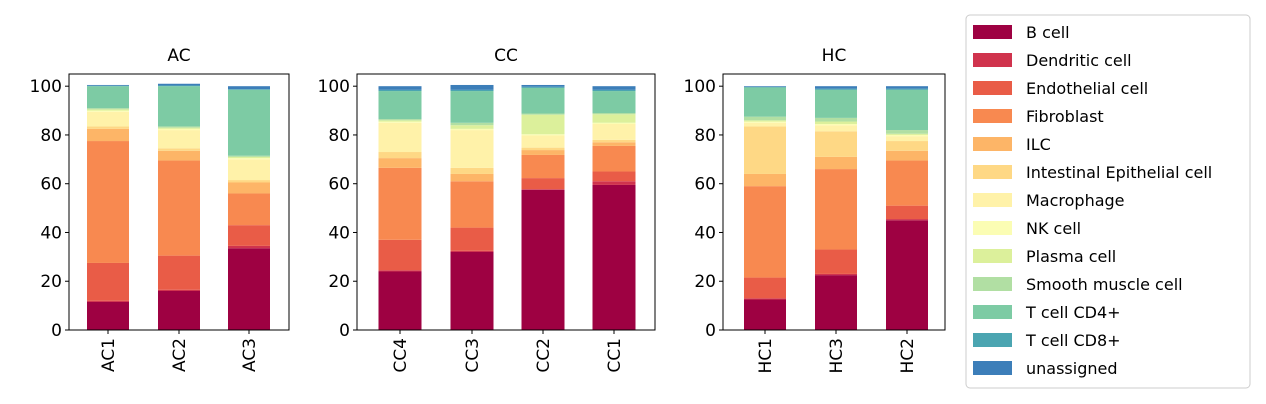 Image resolution: width=1266 pixels, height=404 pixels. I want to click on bar-segment-ac3-ilc, so click(249, 188).